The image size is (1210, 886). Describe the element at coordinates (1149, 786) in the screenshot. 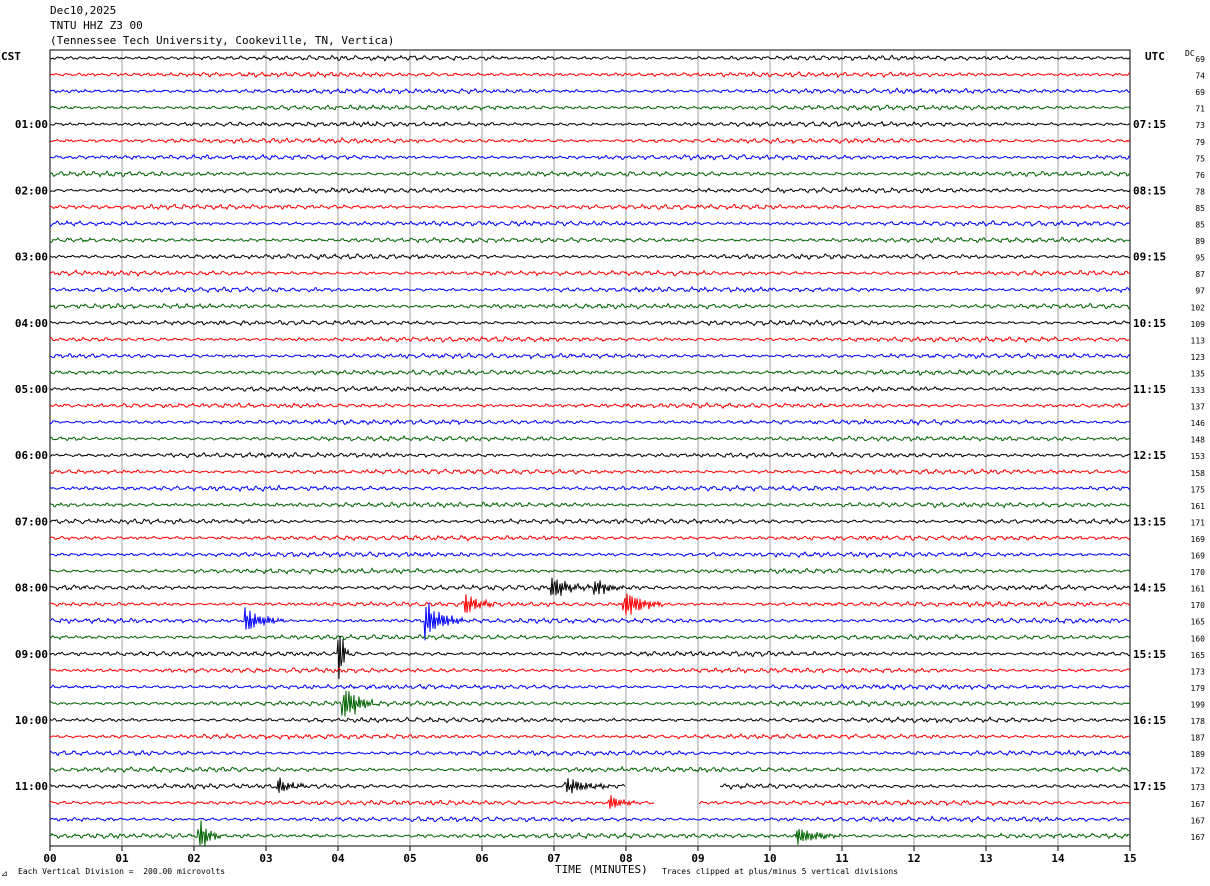

I see `right-time-label: 17:15` at that location.